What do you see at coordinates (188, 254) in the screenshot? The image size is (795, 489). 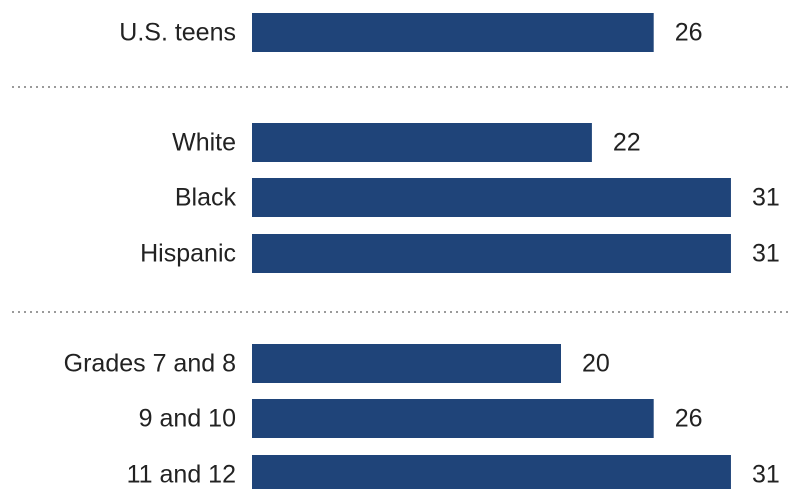 I see `category-label-hispanic: Hispanic` at bounding box center [188, 254].